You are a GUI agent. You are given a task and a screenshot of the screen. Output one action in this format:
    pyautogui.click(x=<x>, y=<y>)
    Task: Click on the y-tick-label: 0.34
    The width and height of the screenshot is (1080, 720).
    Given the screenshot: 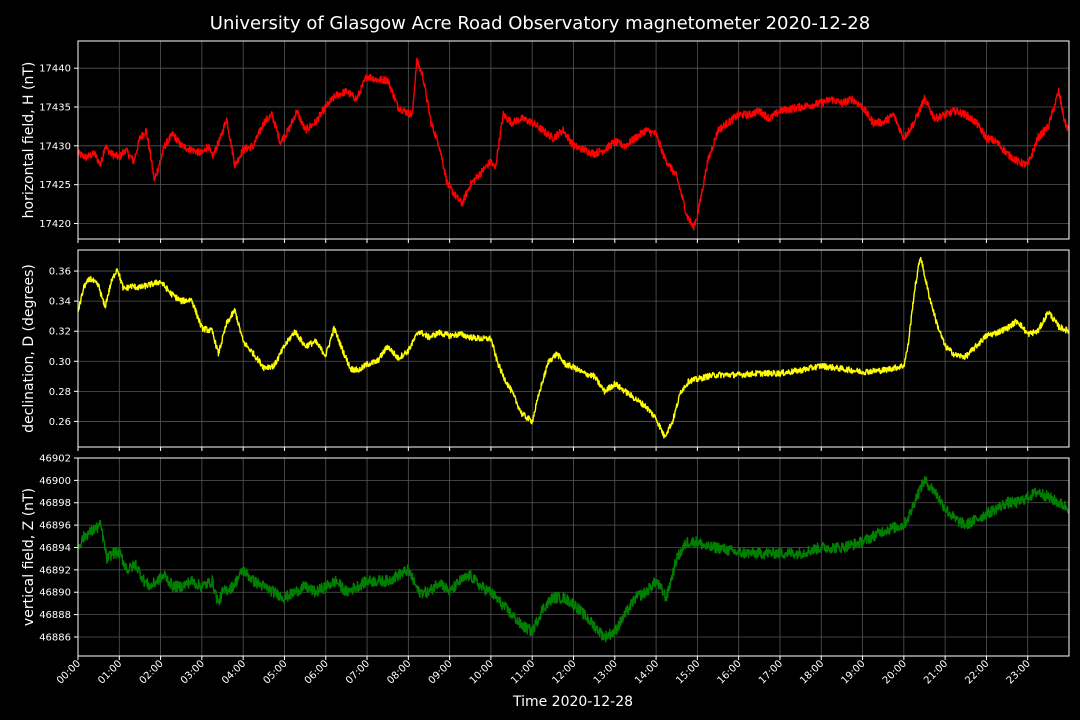 What is the action you would take?
    pyautogui.click(x=60, y=302)
    